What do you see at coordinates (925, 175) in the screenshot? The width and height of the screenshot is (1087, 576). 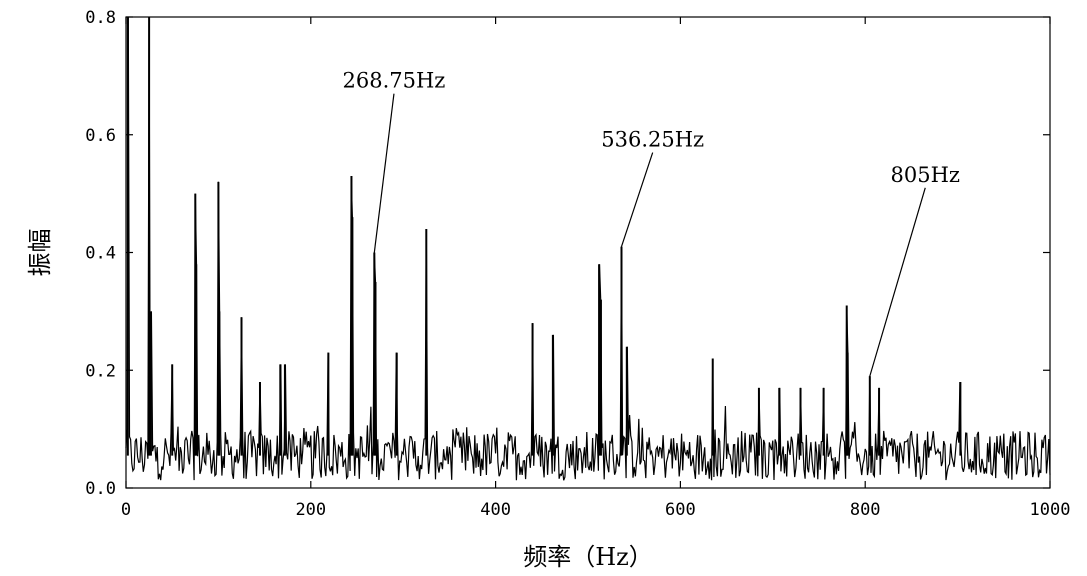 I see `annotation-label: 805Hz` at bounding box center [925, 175].